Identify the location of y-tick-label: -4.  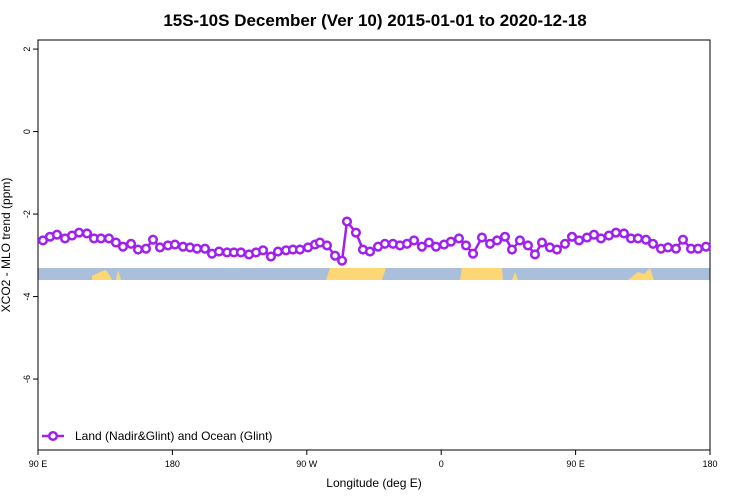
(27, 297).